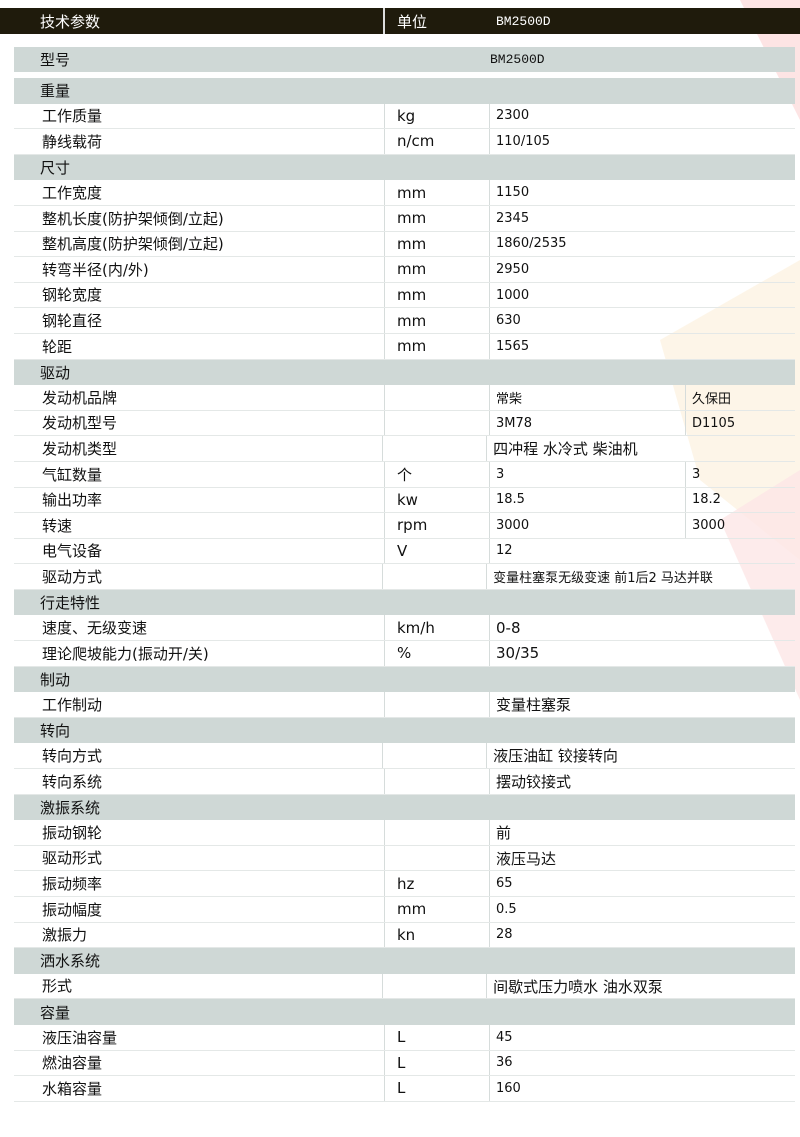 Image resolution: width=800 pixels, height=1137 pixels. What do you see at coordinates (404, 91) in the screenshot?
I see `section-header: 重量` at bounding box center [404, 91].